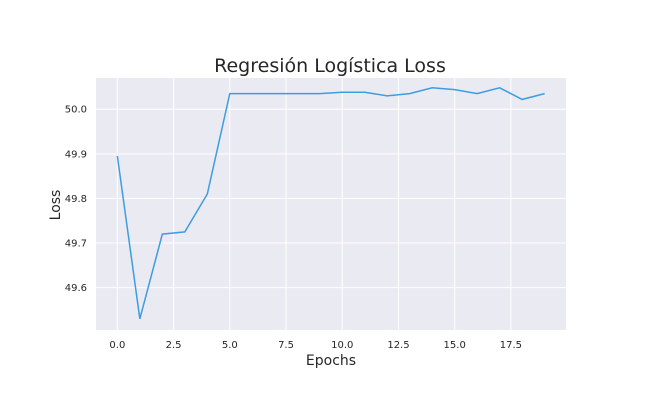 The height and width of the screenshot is (403, 654). Describe the element at coordinates (455, 345) in the screenshot. I see `x-tick-label: 15.0` at that location.